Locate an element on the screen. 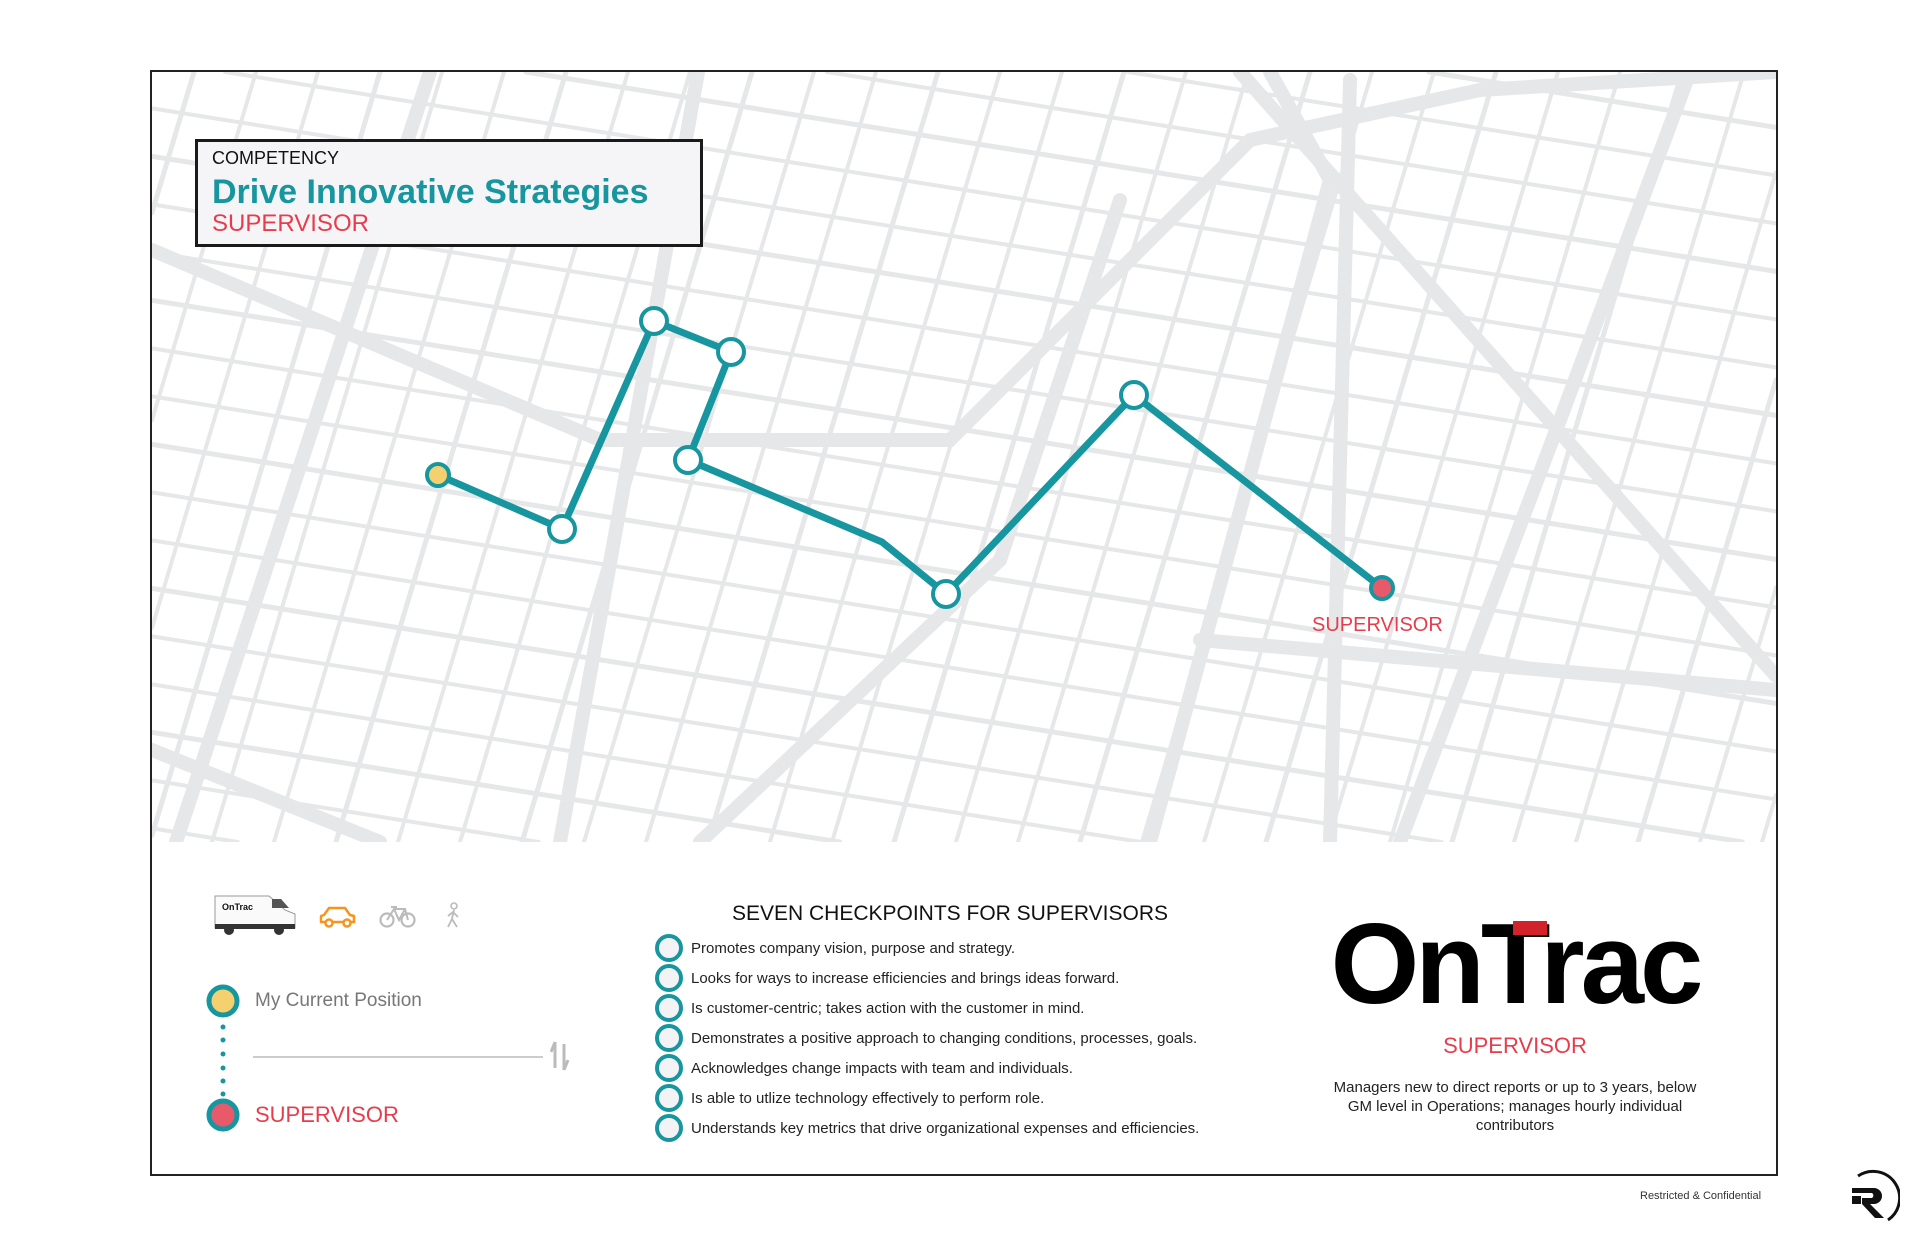 The image size is (1920, 1242). destination-marker-icon is located at coordinates (223, 1115).